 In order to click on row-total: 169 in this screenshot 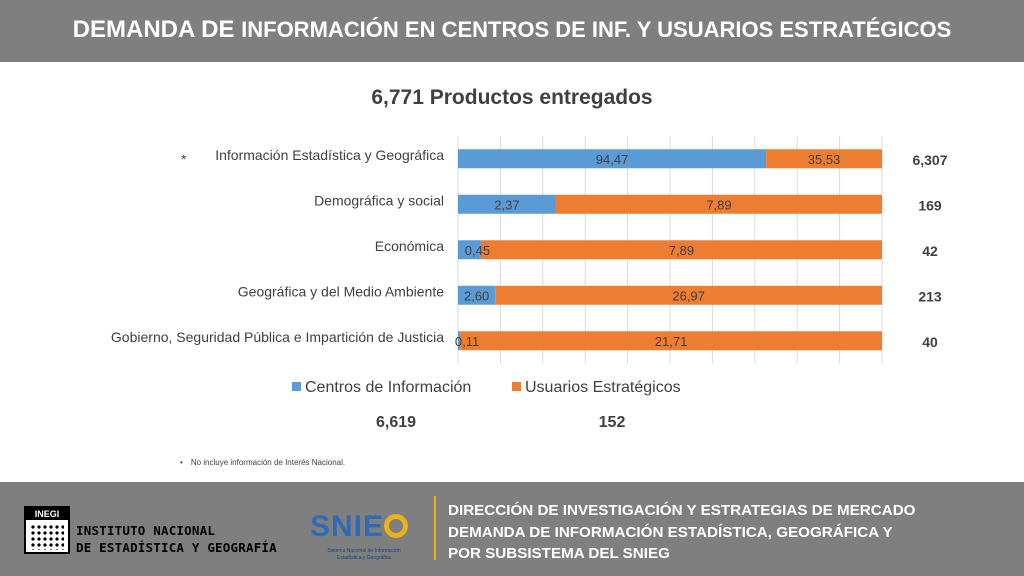, I will do `click(930, 205)`.